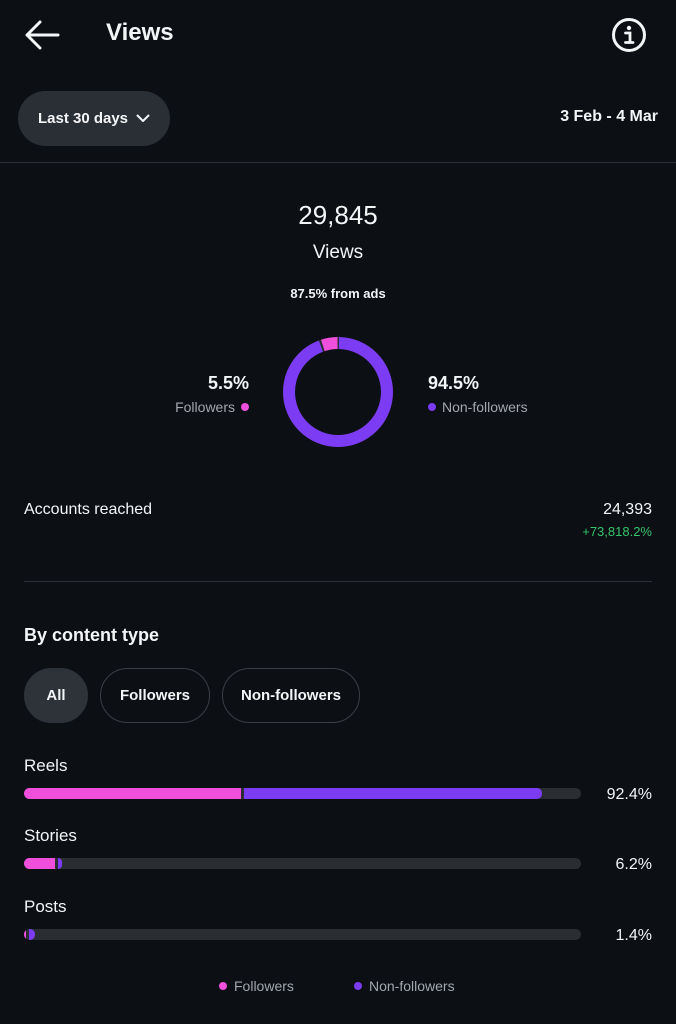 This screenshot has width=676, height=1024. I want to click on date-range-dropdown-label: Last 30 days, so click(83, 118).